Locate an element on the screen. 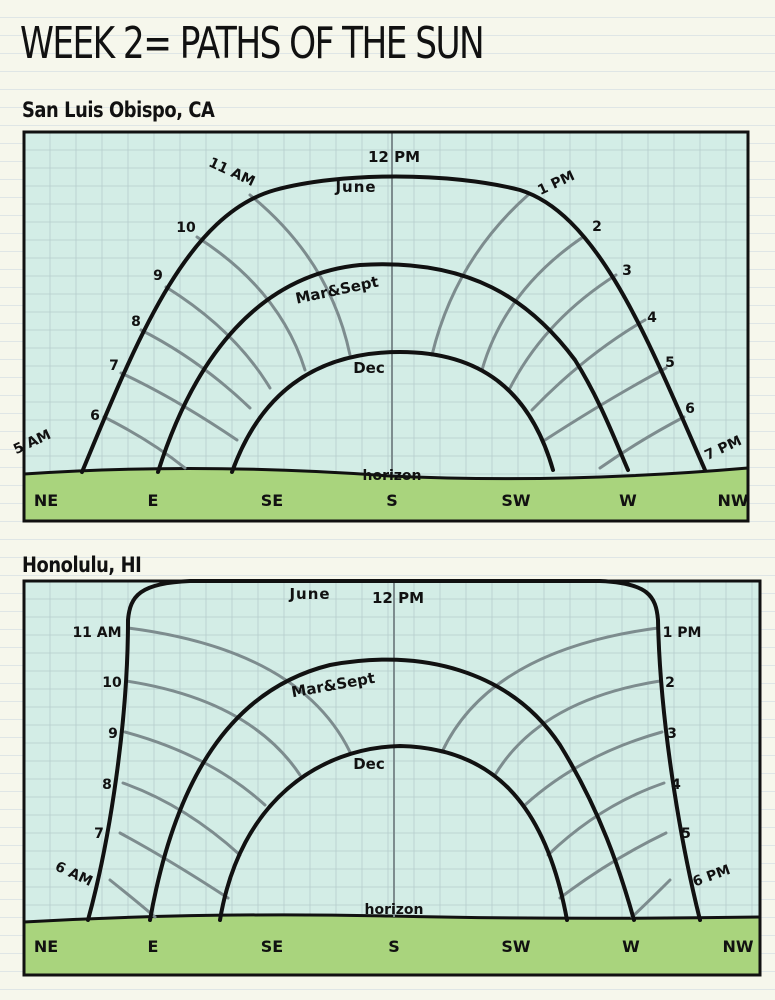 This screenshot has height=1000, width=775. hour-label-pm-1-pm: 1 PM is located at coordinates (682, 633).